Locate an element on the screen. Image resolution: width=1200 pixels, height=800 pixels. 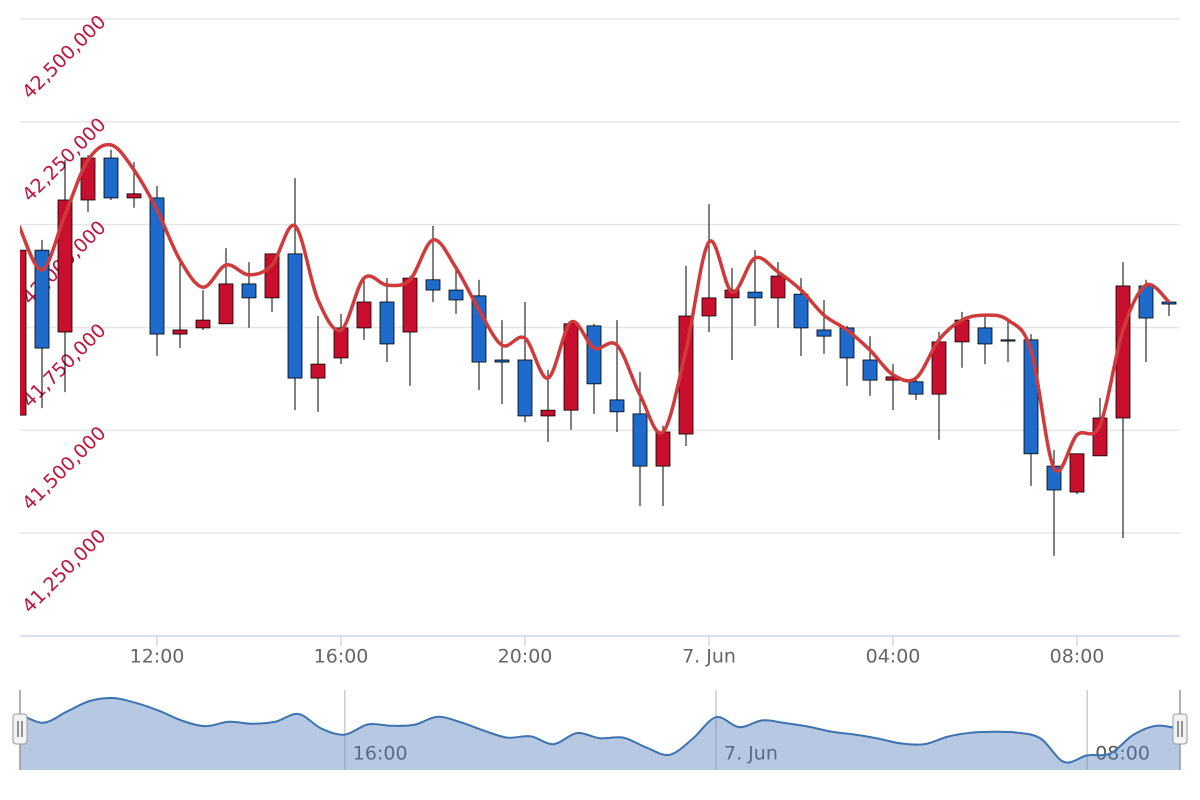
y-tick-label: 41,750,000 is located at coordinates (64, 365).